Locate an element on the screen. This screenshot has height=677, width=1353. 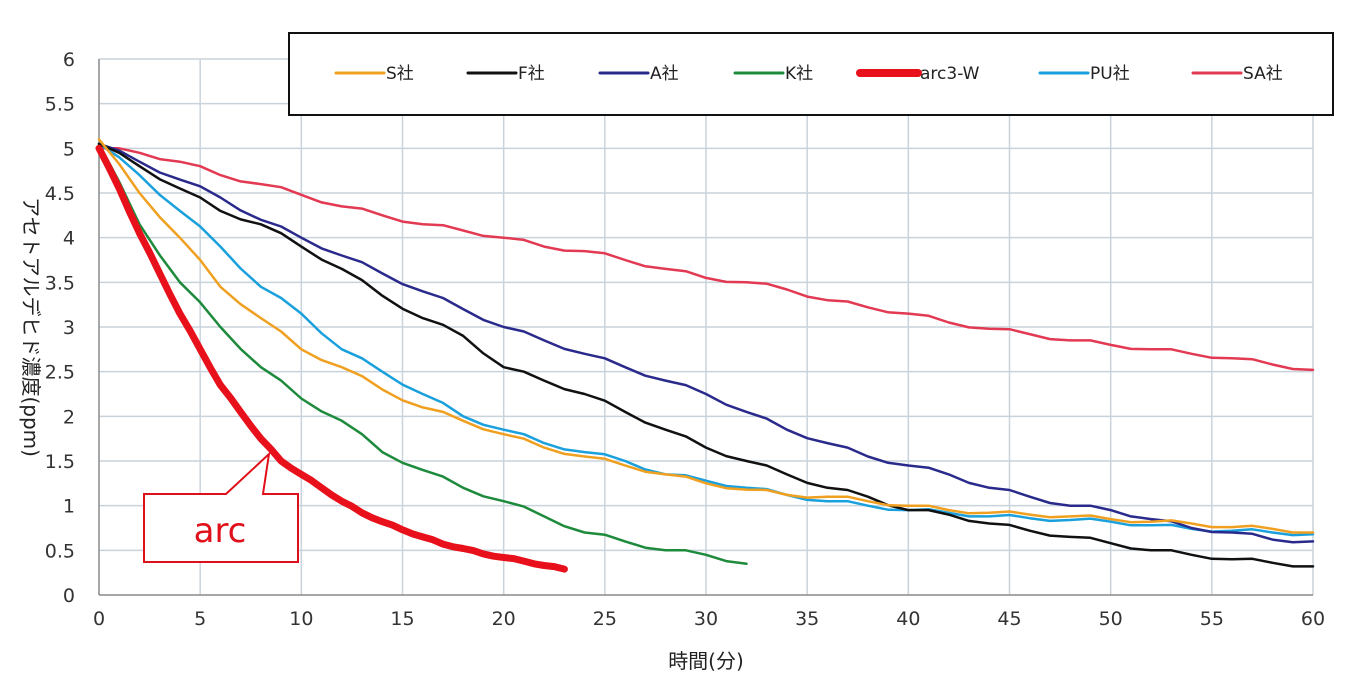
legend-label-6: PU社 is located at coordinates (1110, 74).